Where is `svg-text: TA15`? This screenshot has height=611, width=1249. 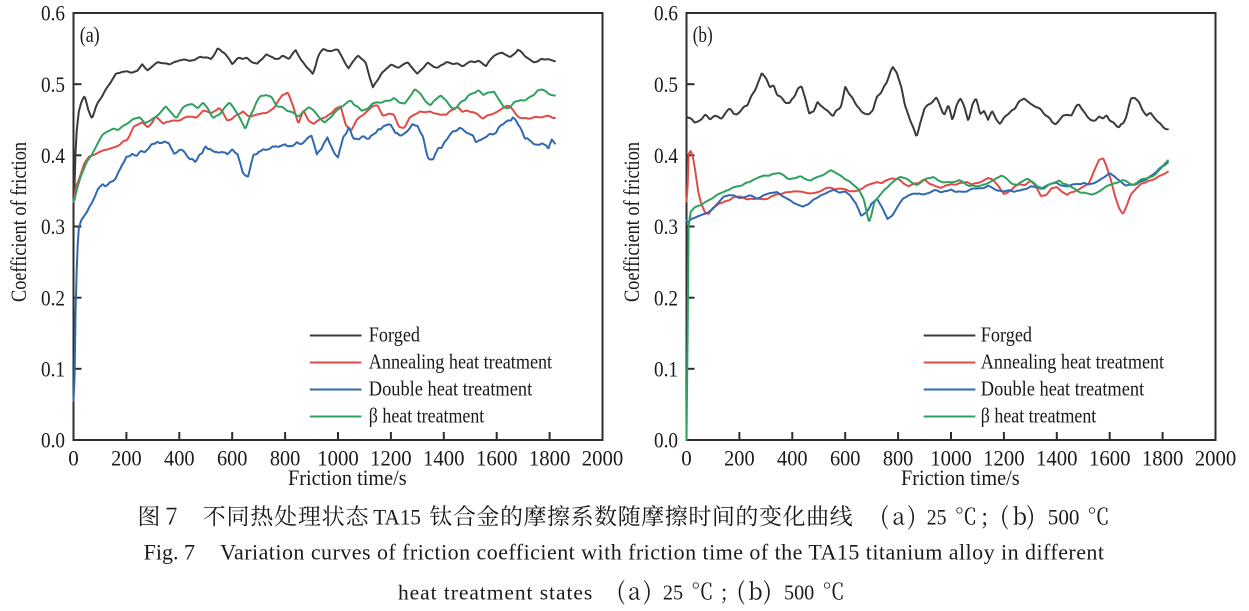
svg-text: TA15 is located at coordinates (397, 517).